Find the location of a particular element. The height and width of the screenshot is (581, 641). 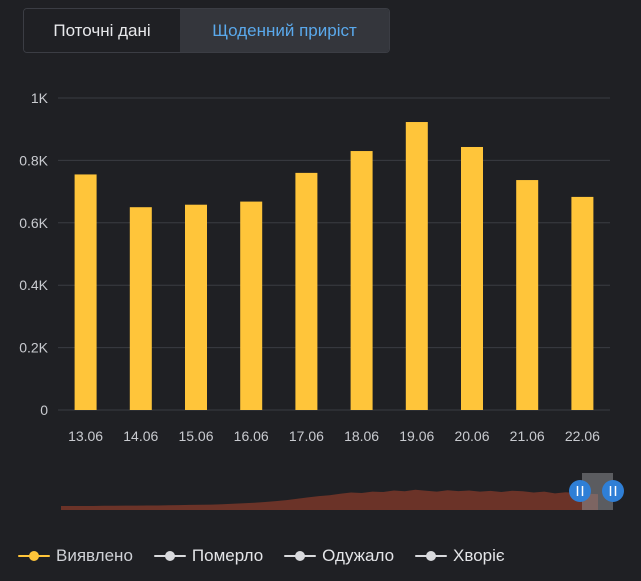

legend: Виявлено Померло Одужало Хворіє is located at coordinates (272, 556).